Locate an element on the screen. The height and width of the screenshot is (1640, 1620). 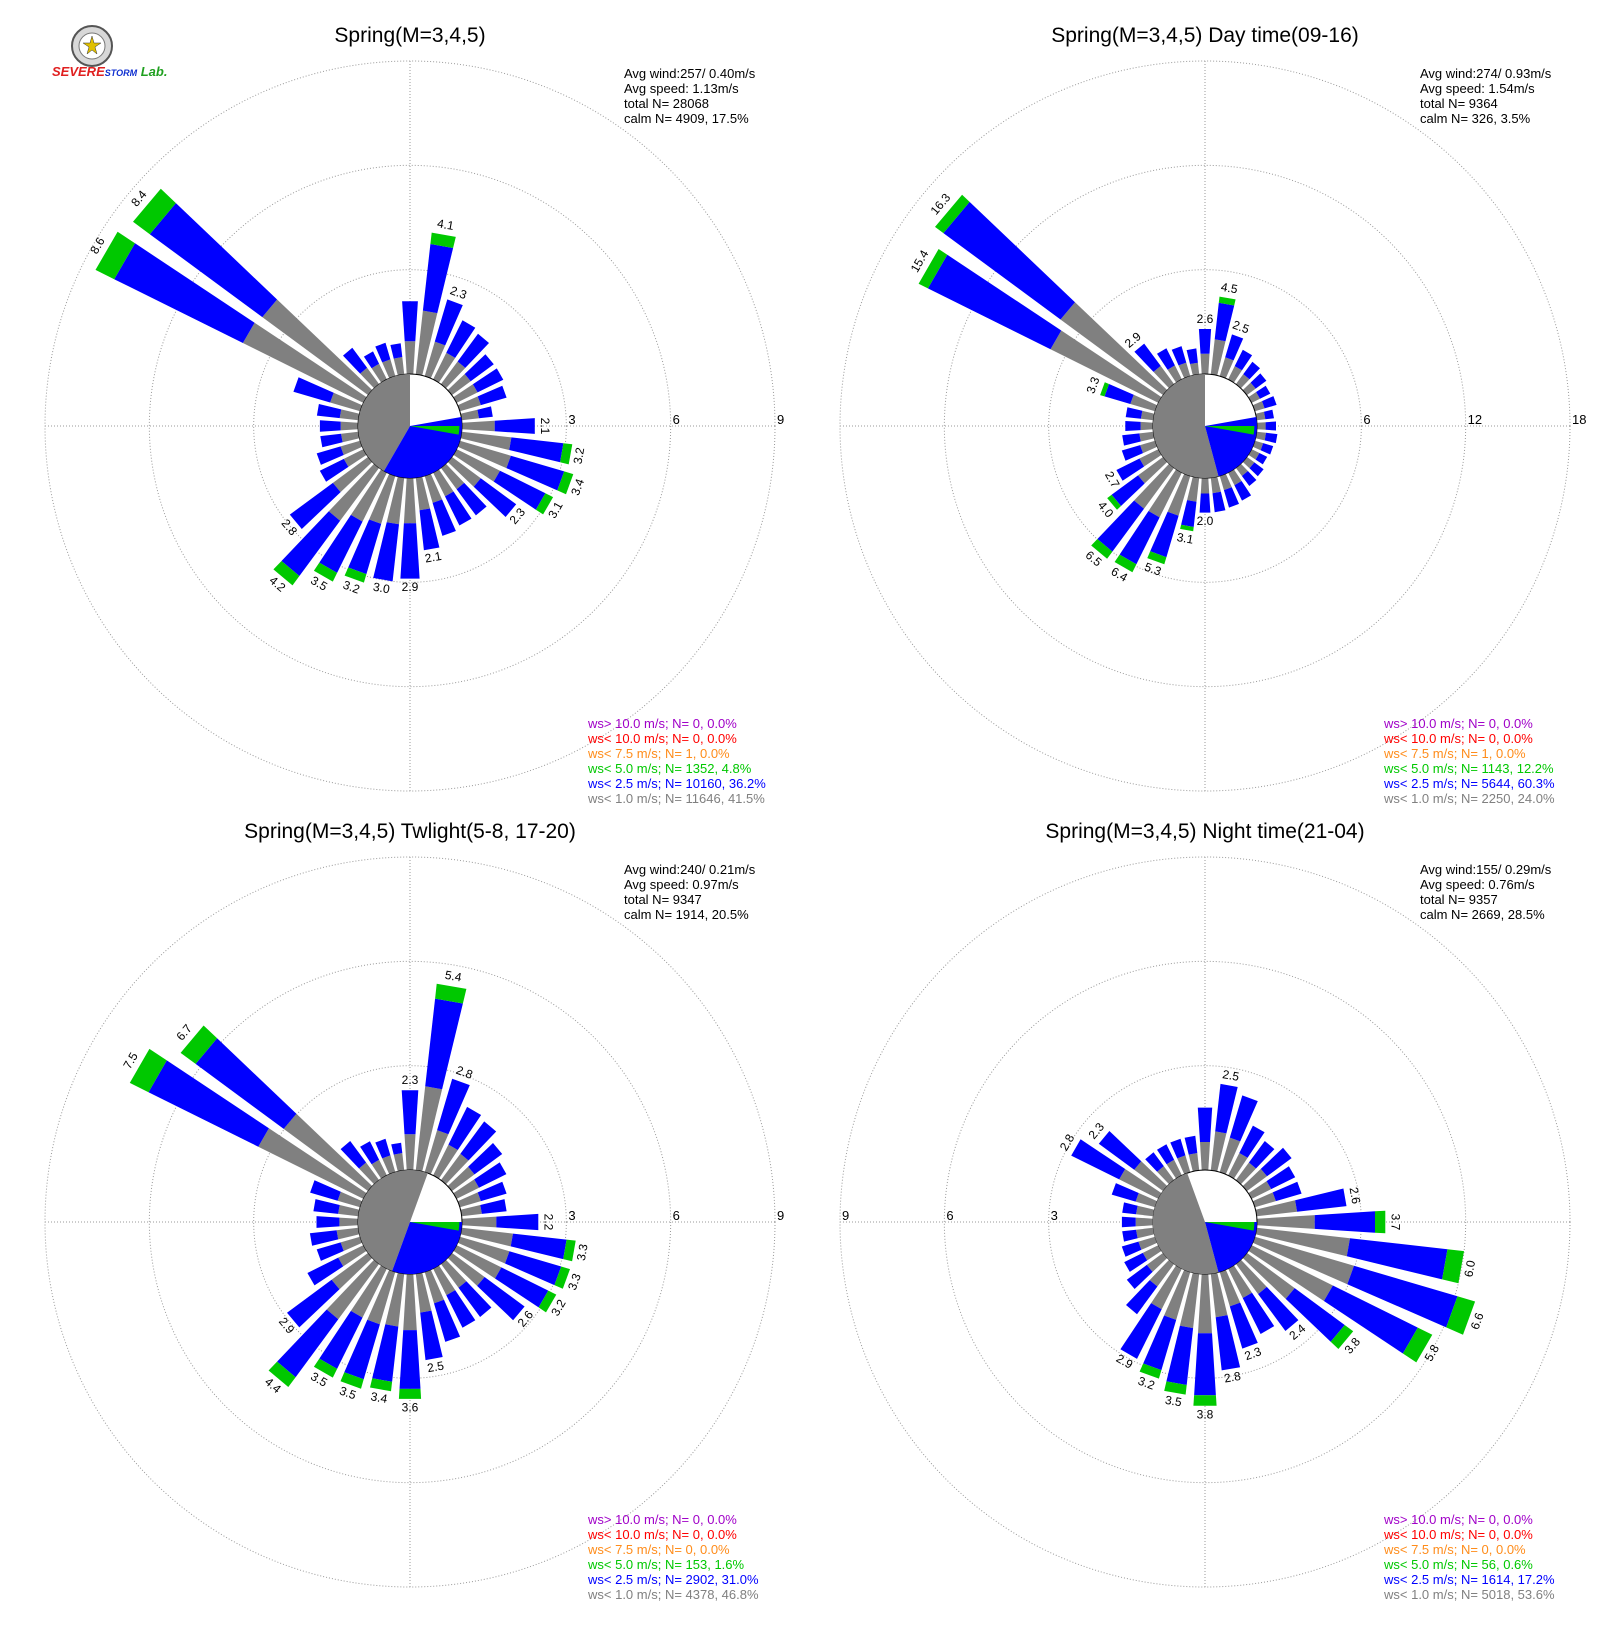
bar-value-label: 5.4 is located at coordinates (453, 976).